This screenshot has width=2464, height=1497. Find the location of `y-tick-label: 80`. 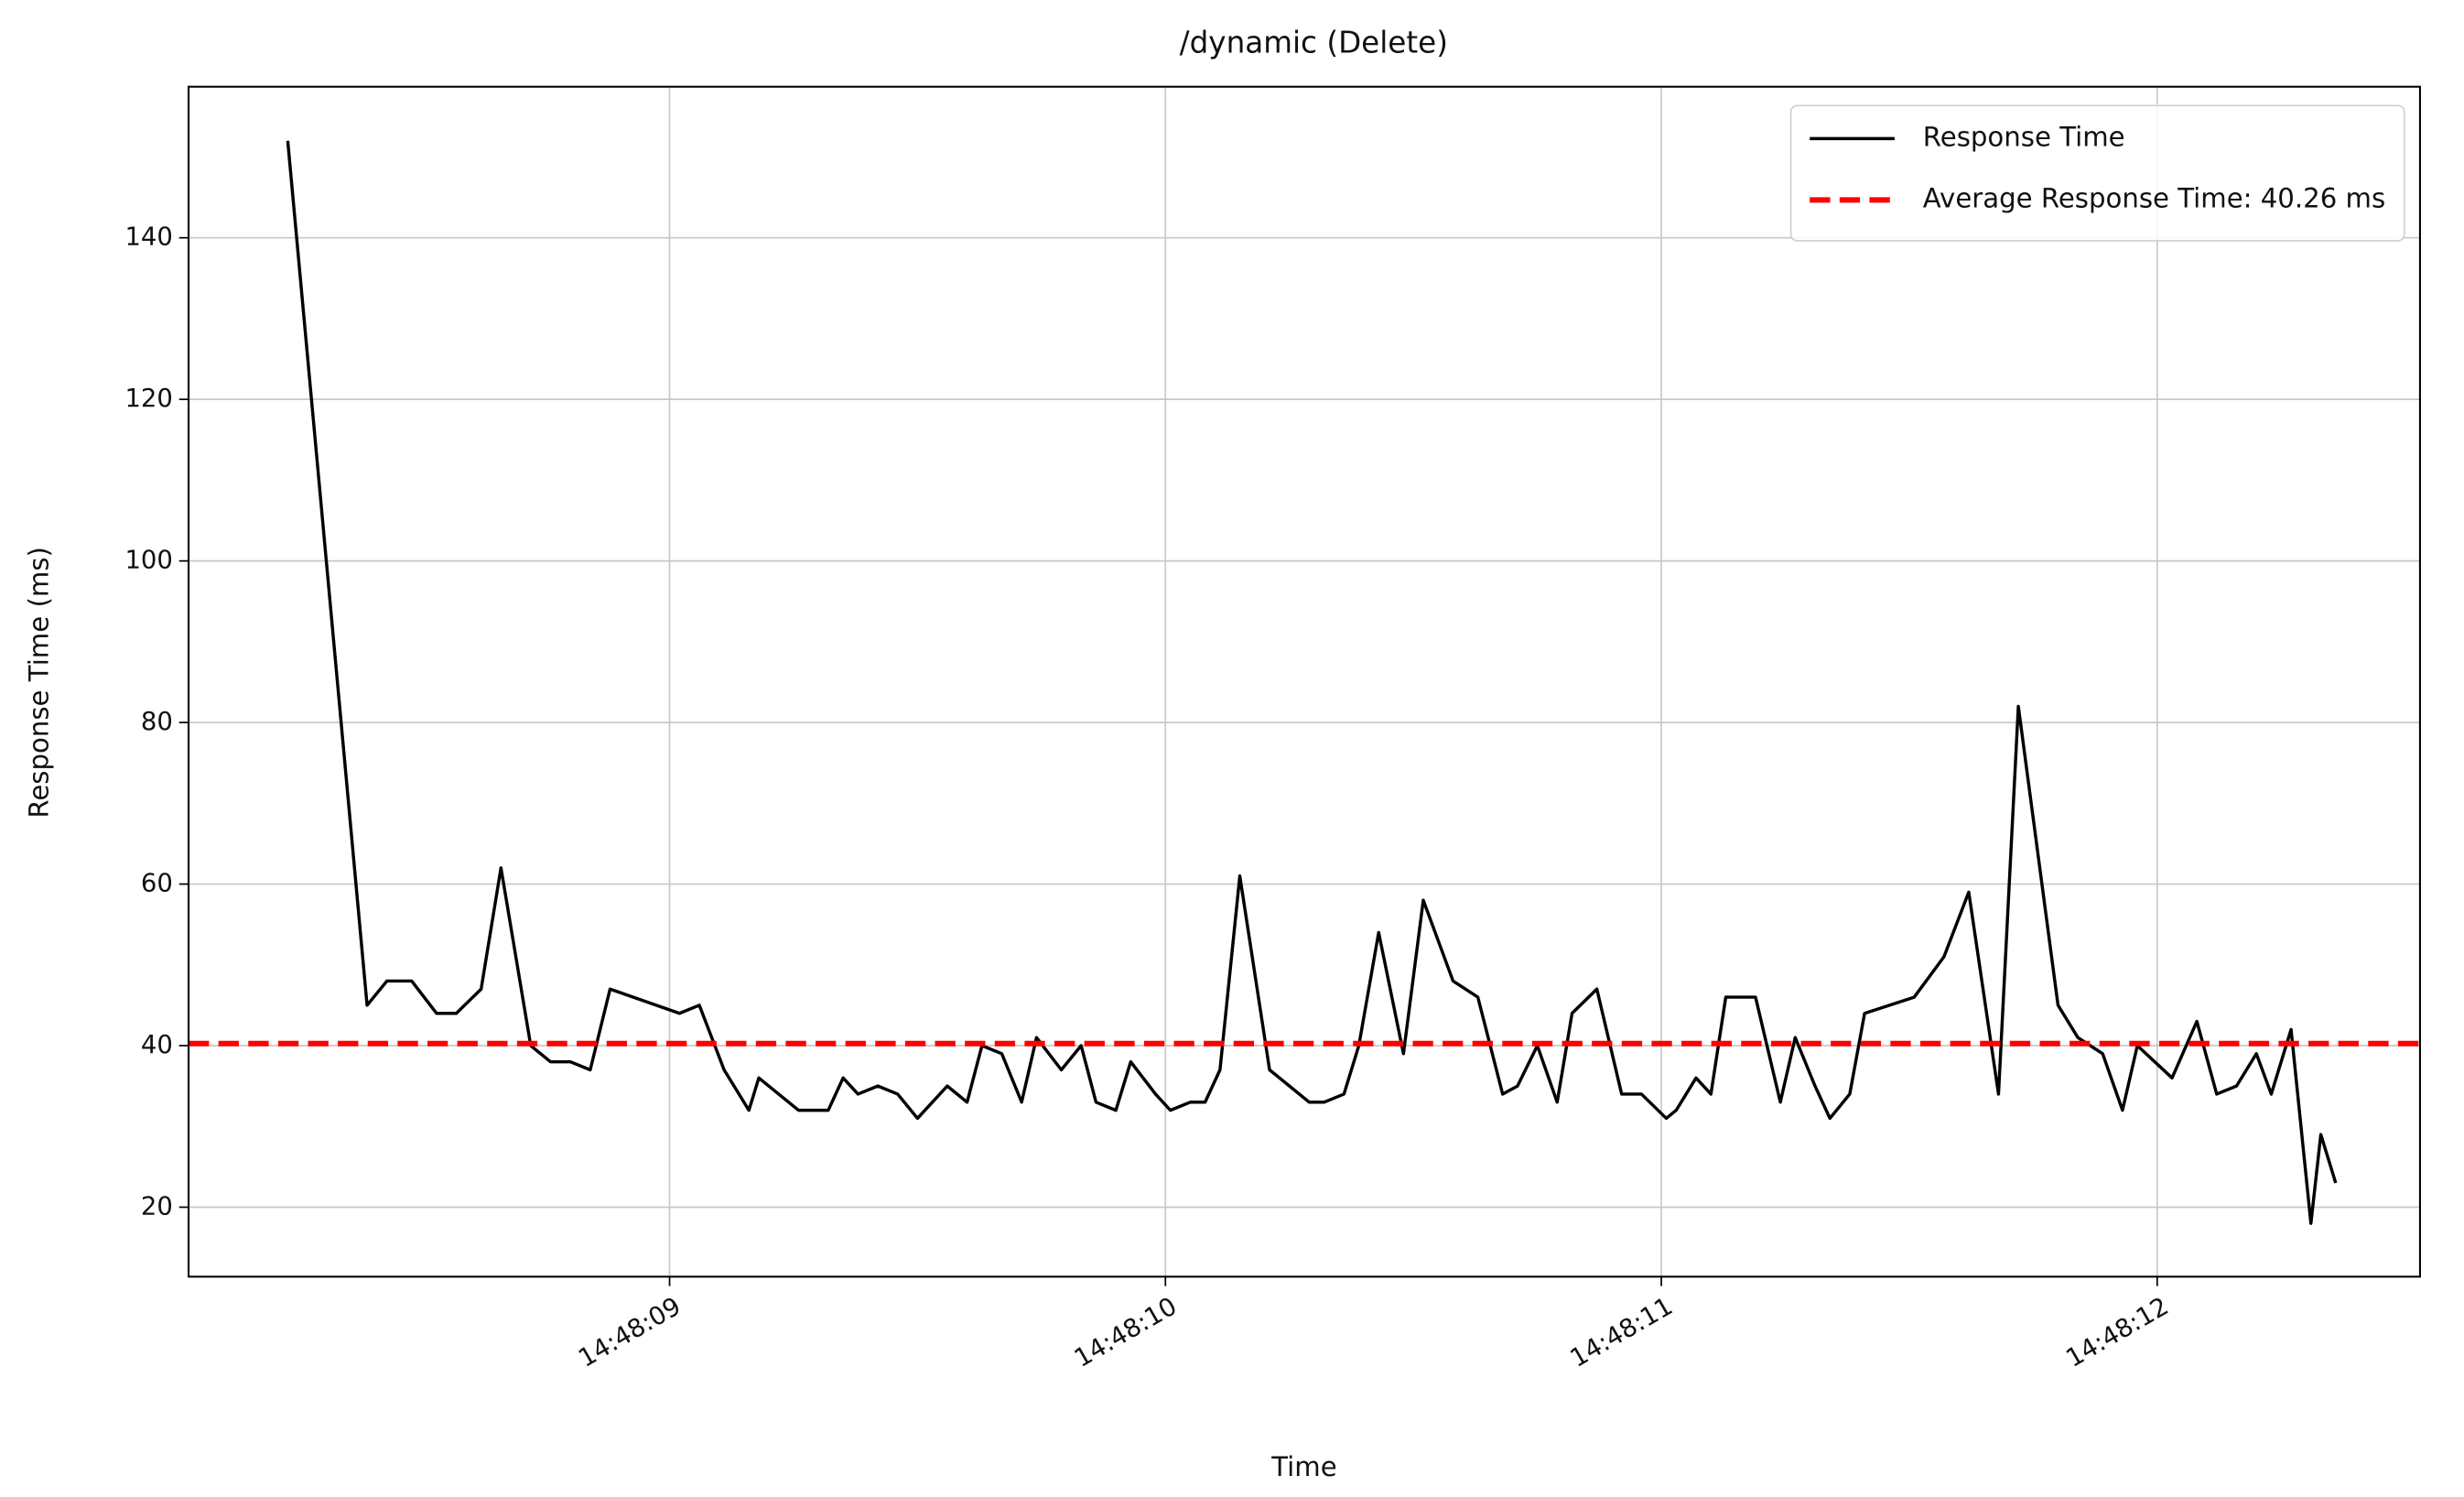

y-tick-label: 80 is located at coordinates (157, 722).